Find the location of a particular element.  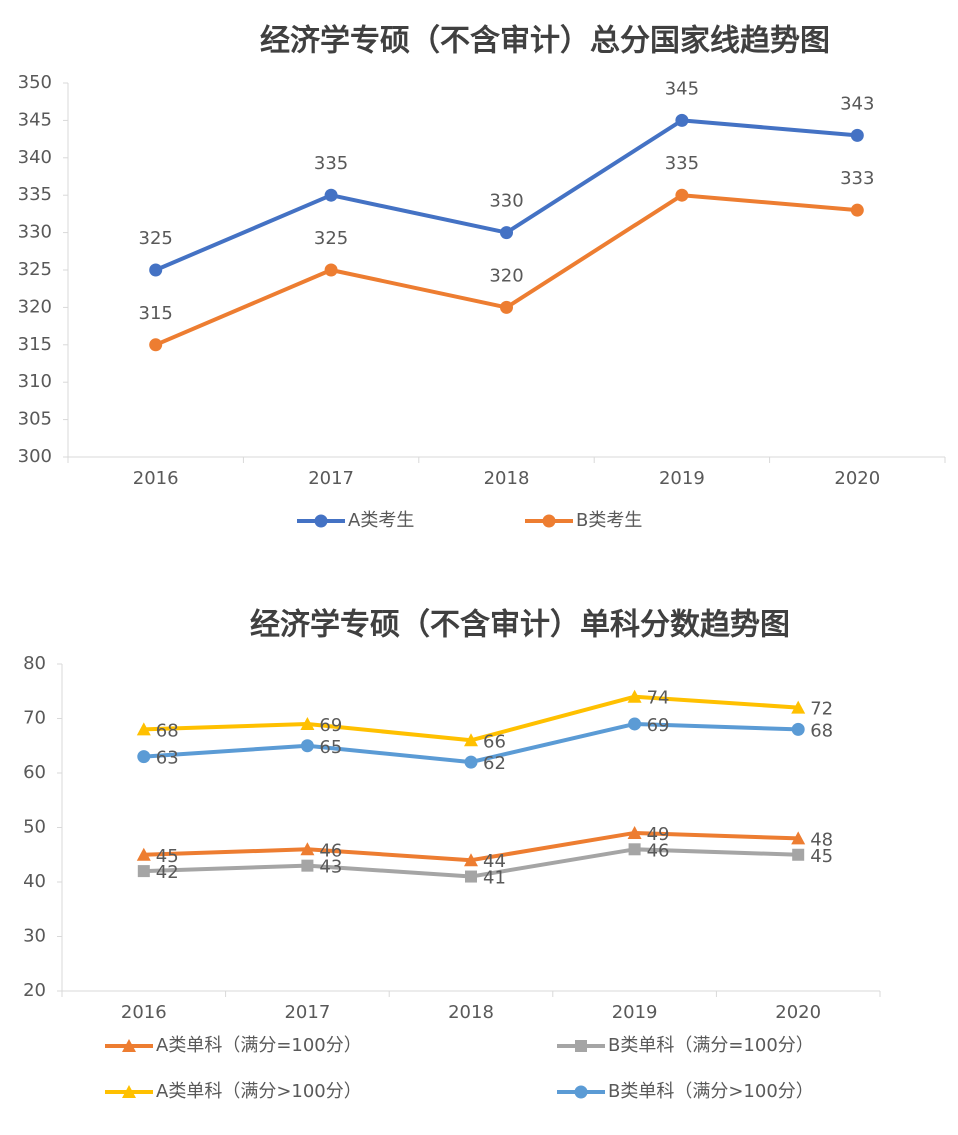

legend-label: A类单科（满分=100分） is located at coordinates (259, 1045).